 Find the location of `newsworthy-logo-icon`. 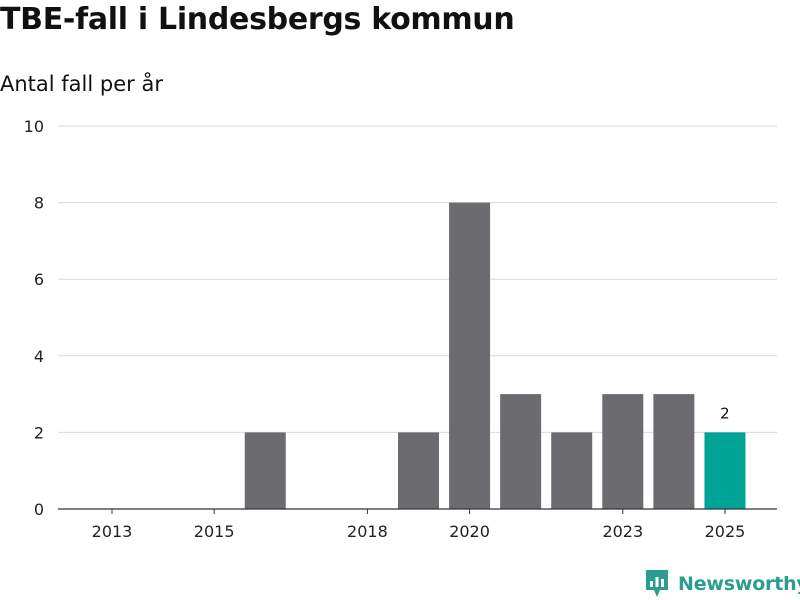

newsworthy-logo-icon is located at coordinates (657, 583).